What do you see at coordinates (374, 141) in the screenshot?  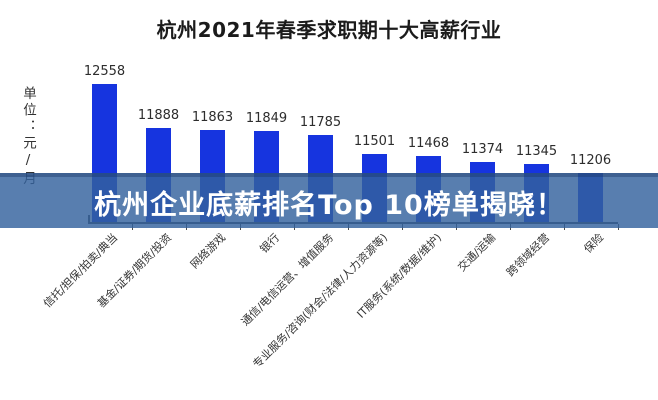 I see `bar-value-label: 11501` at bounding box center [374, 141].